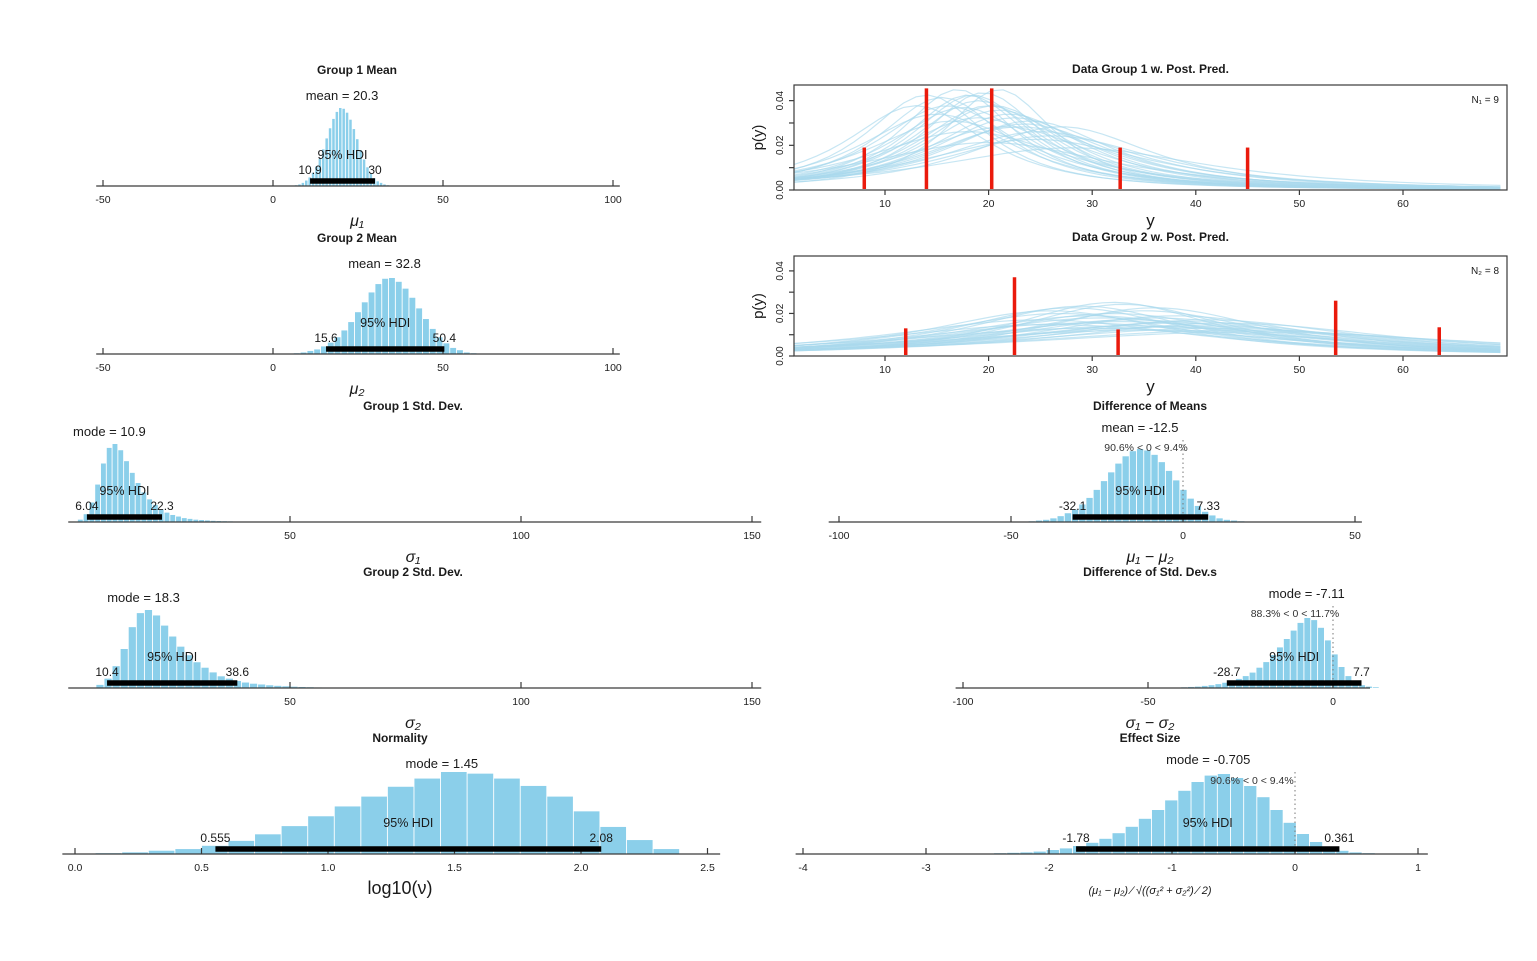 This screenshot has width=1537, height=961. What do you see at coordinates (326, 338) in the screenshot?
I see `hdi-low-label: 15.6` at bounding box center [326, 338].